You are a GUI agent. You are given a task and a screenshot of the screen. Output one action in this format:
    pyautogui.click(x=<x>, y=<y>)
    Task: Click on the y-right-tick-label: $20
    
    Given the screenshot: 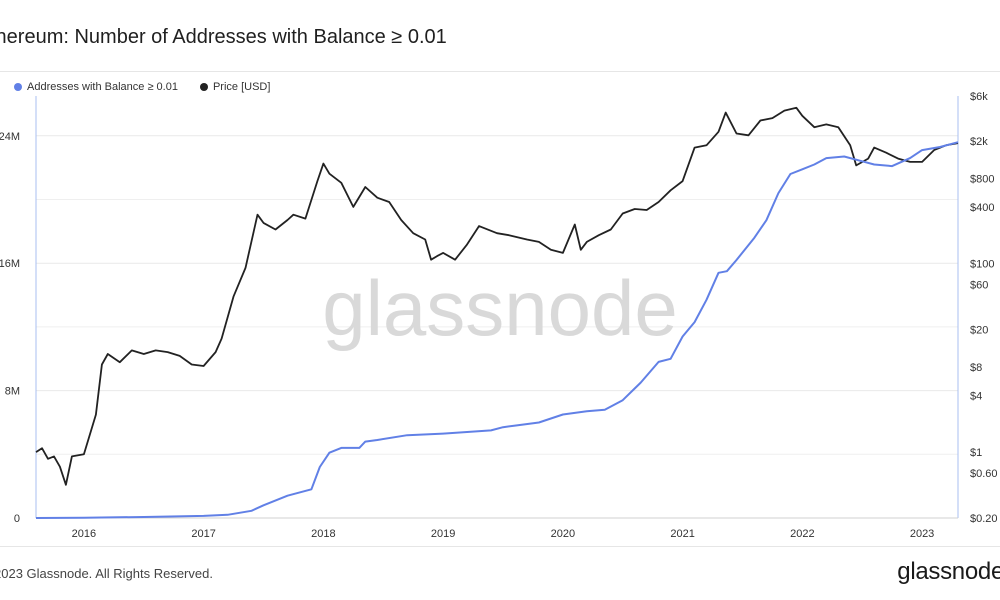 What is the action you would take?
    pyautogui.click(x=979, y=330)
    